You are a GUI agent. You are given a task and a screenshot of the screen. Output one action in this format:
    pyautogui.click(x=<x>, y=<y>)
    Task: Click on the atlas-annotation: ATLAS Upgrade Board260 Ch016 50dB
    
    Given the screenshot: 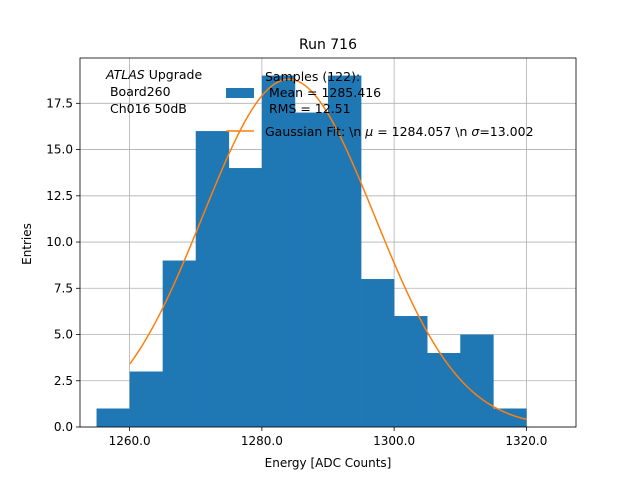 What is the action you would take?
    pyautogui.click(x=153, y=91)
    